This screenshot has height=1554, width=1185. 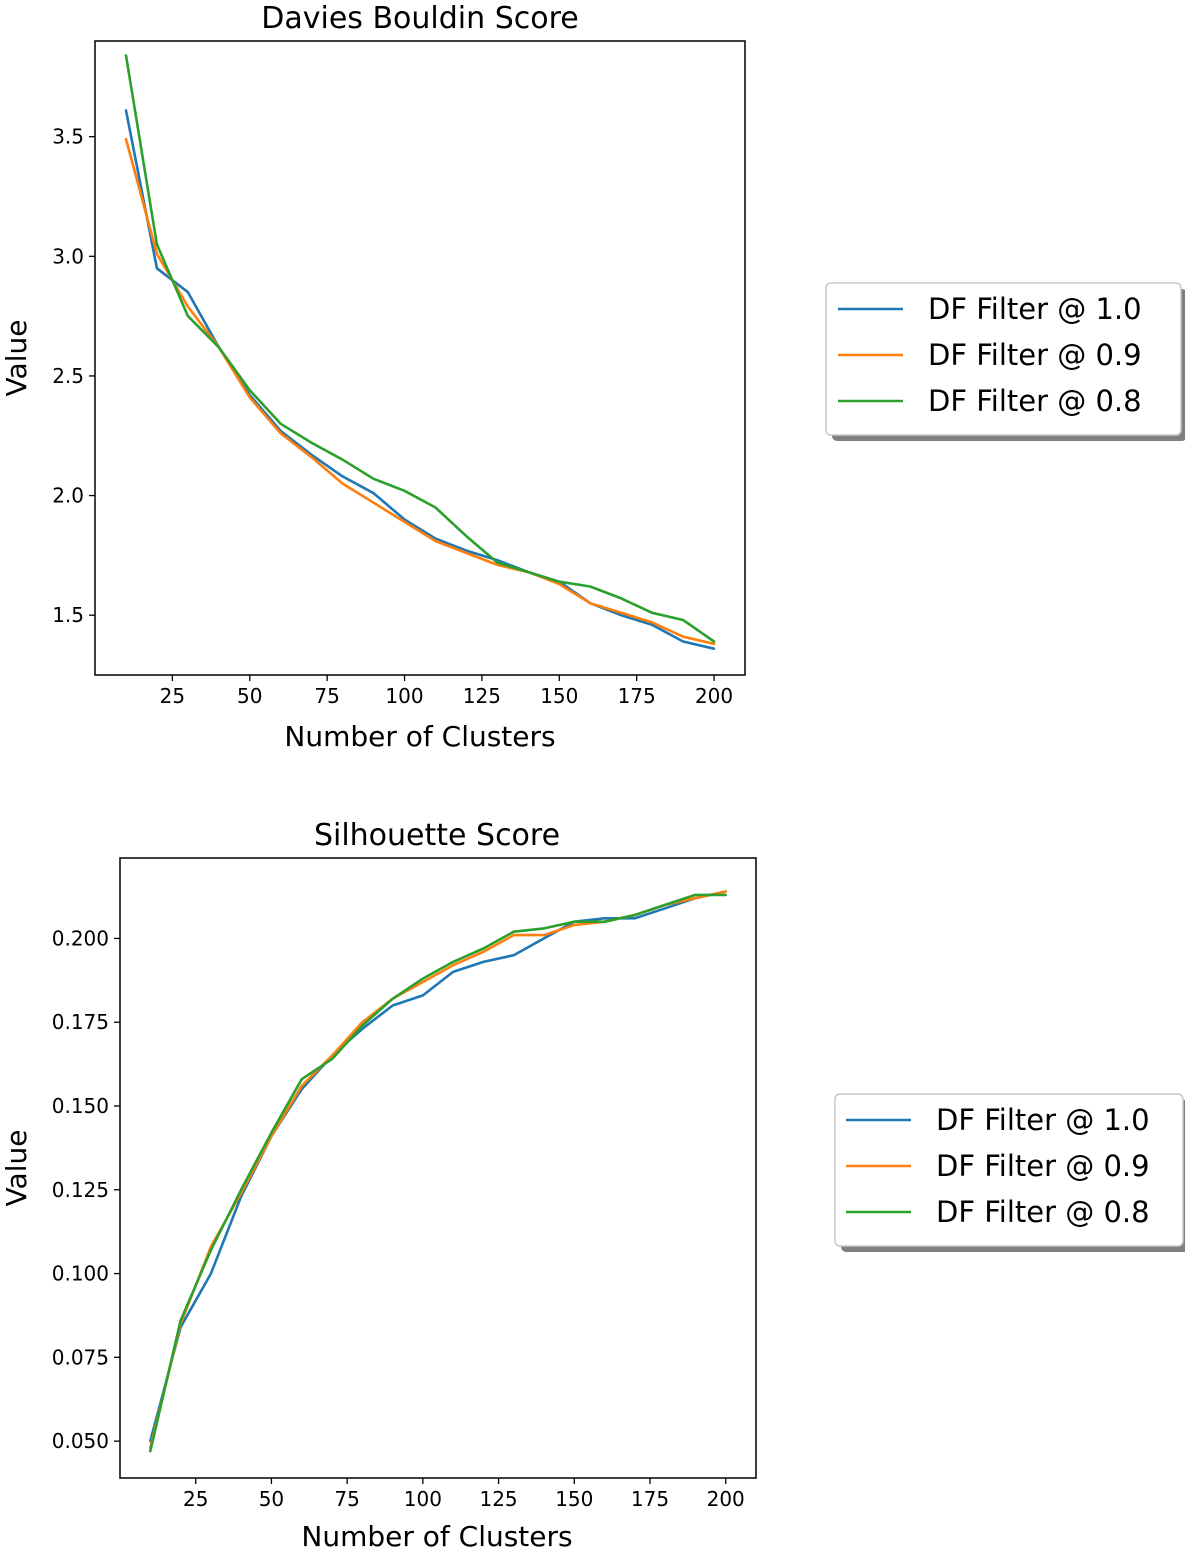 I want to click on y-tick-label: 0.050, so click(x=80, y=1441).